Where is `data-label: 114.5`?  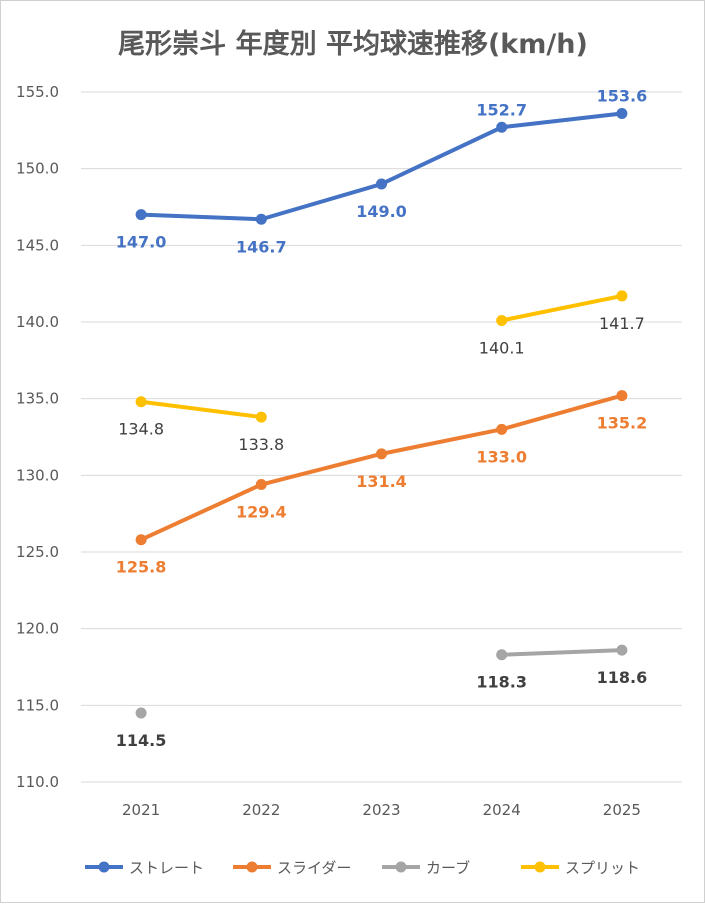
data-label: 114.5 is located at coordinates (141, 740).